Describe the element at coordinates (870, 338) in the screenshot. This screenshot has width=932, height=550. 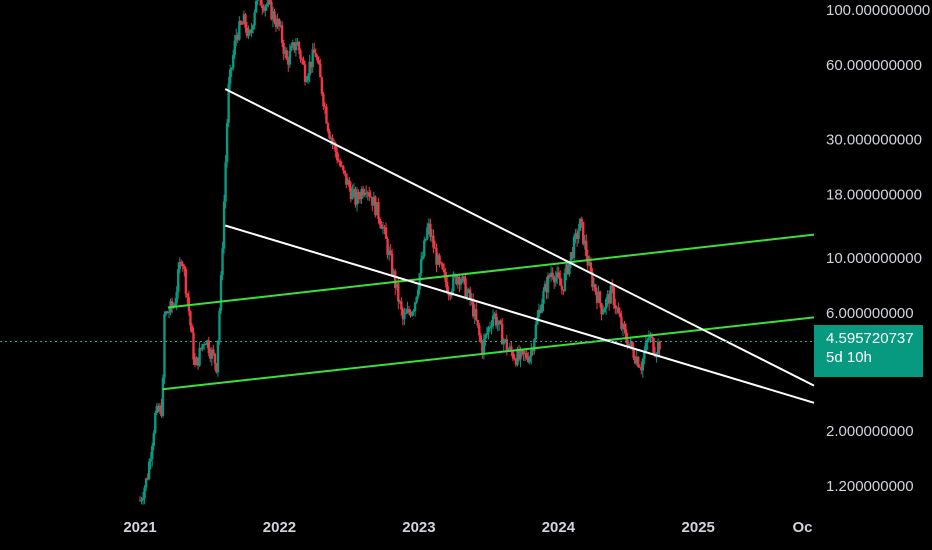
I see `current-price-value: 4.595720737` at that location.